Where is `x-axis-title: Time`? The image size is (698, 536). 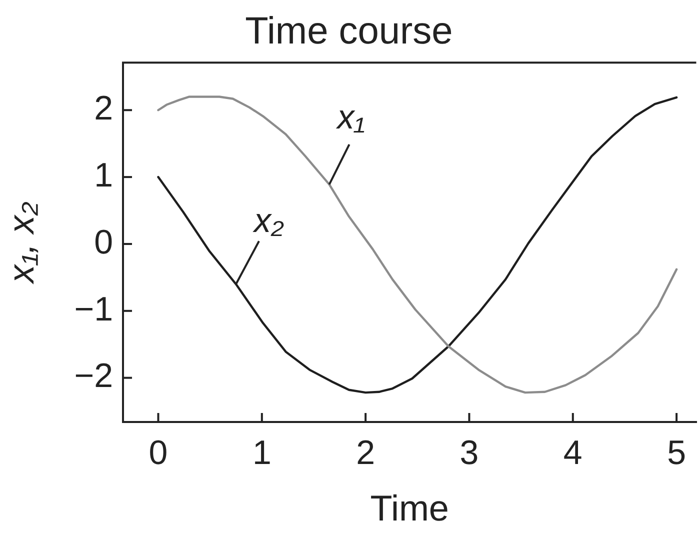 x-axis-title: Time is located at coordinates (409, 507).